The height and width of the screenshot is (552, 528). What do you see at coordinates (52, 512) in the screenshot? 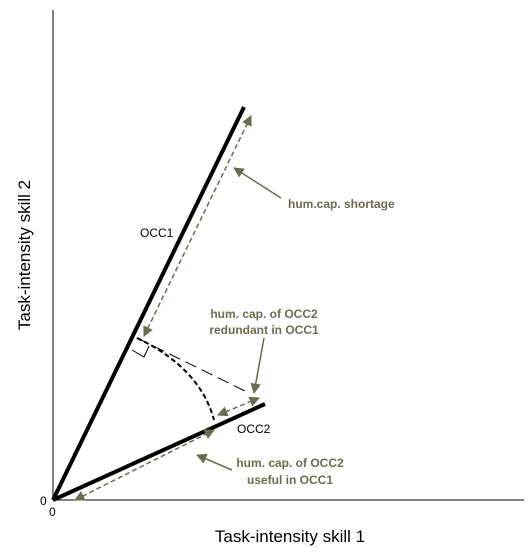
I see `x-origin-label: 0` at bounding box center [52, 512].